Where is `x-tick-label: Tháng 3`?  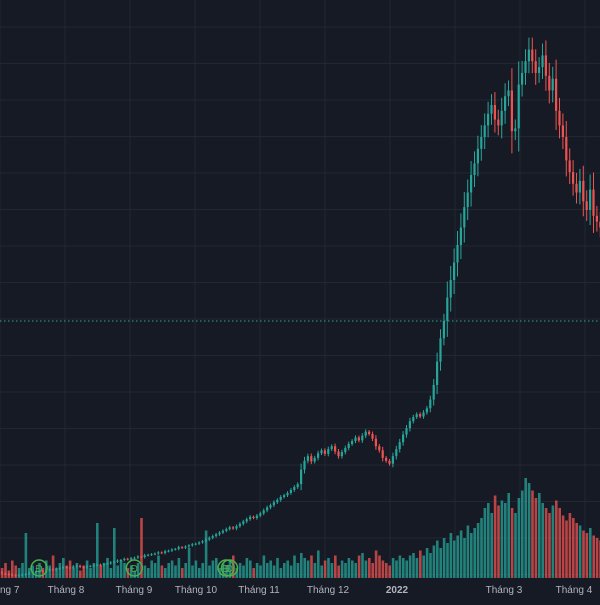
x-tick-label: Tháng 3 is located at coordinates (504, 590).